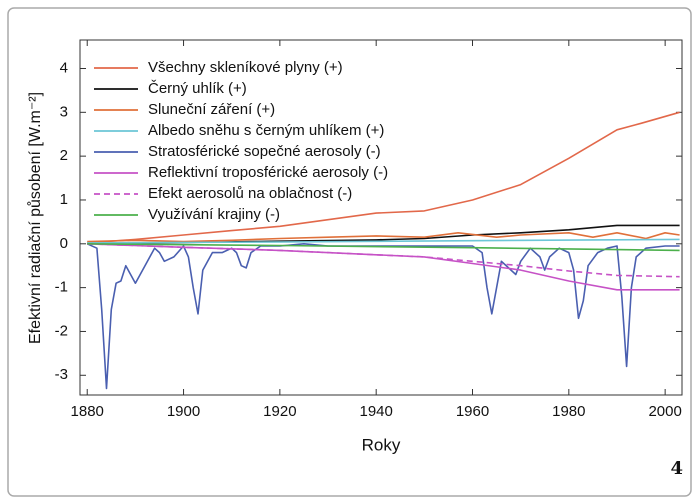 This screenshot has height=504, width=699. Describe the element at coordinates (61, 287) in the screenshot. I see `y-tick-label: -1` at that location.